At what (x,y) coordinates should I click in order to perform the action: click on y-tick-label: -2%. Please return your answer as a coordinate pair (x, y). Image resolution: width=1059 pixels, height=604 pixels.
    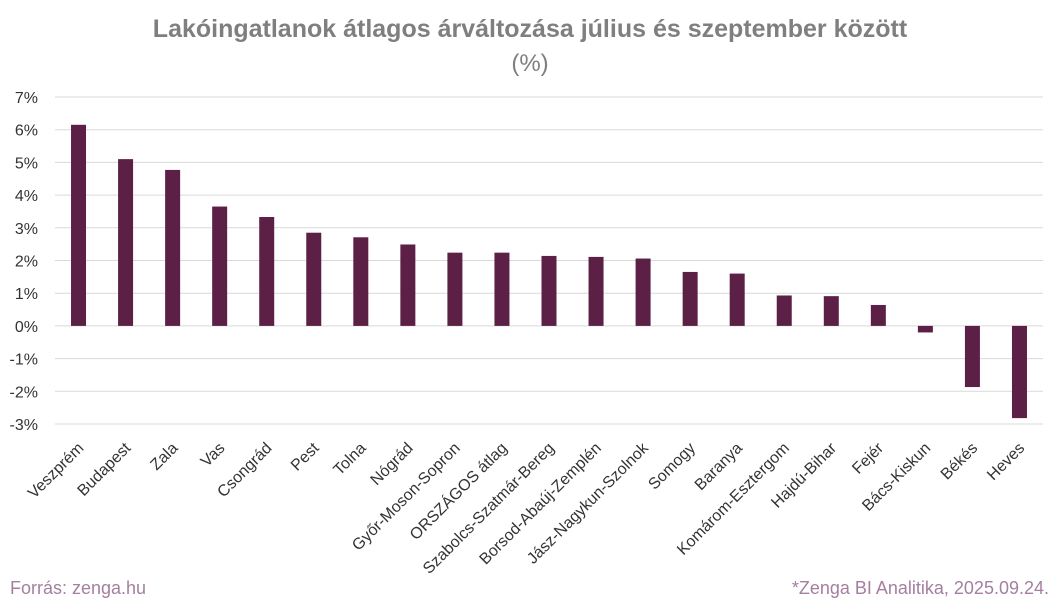
    Looking at the image, I should click on (24, 392).